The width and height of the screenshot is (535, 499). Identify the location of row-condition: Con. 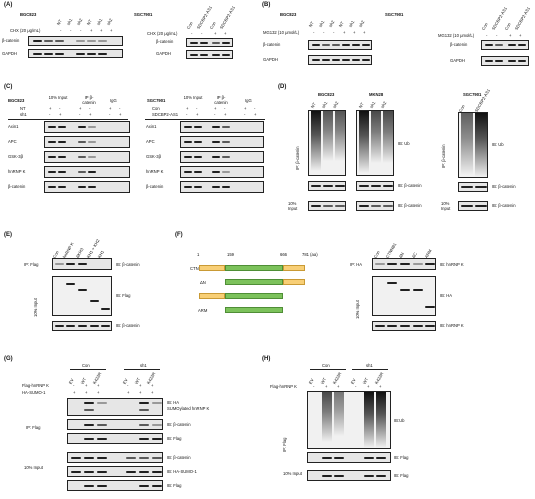
(156, 108).